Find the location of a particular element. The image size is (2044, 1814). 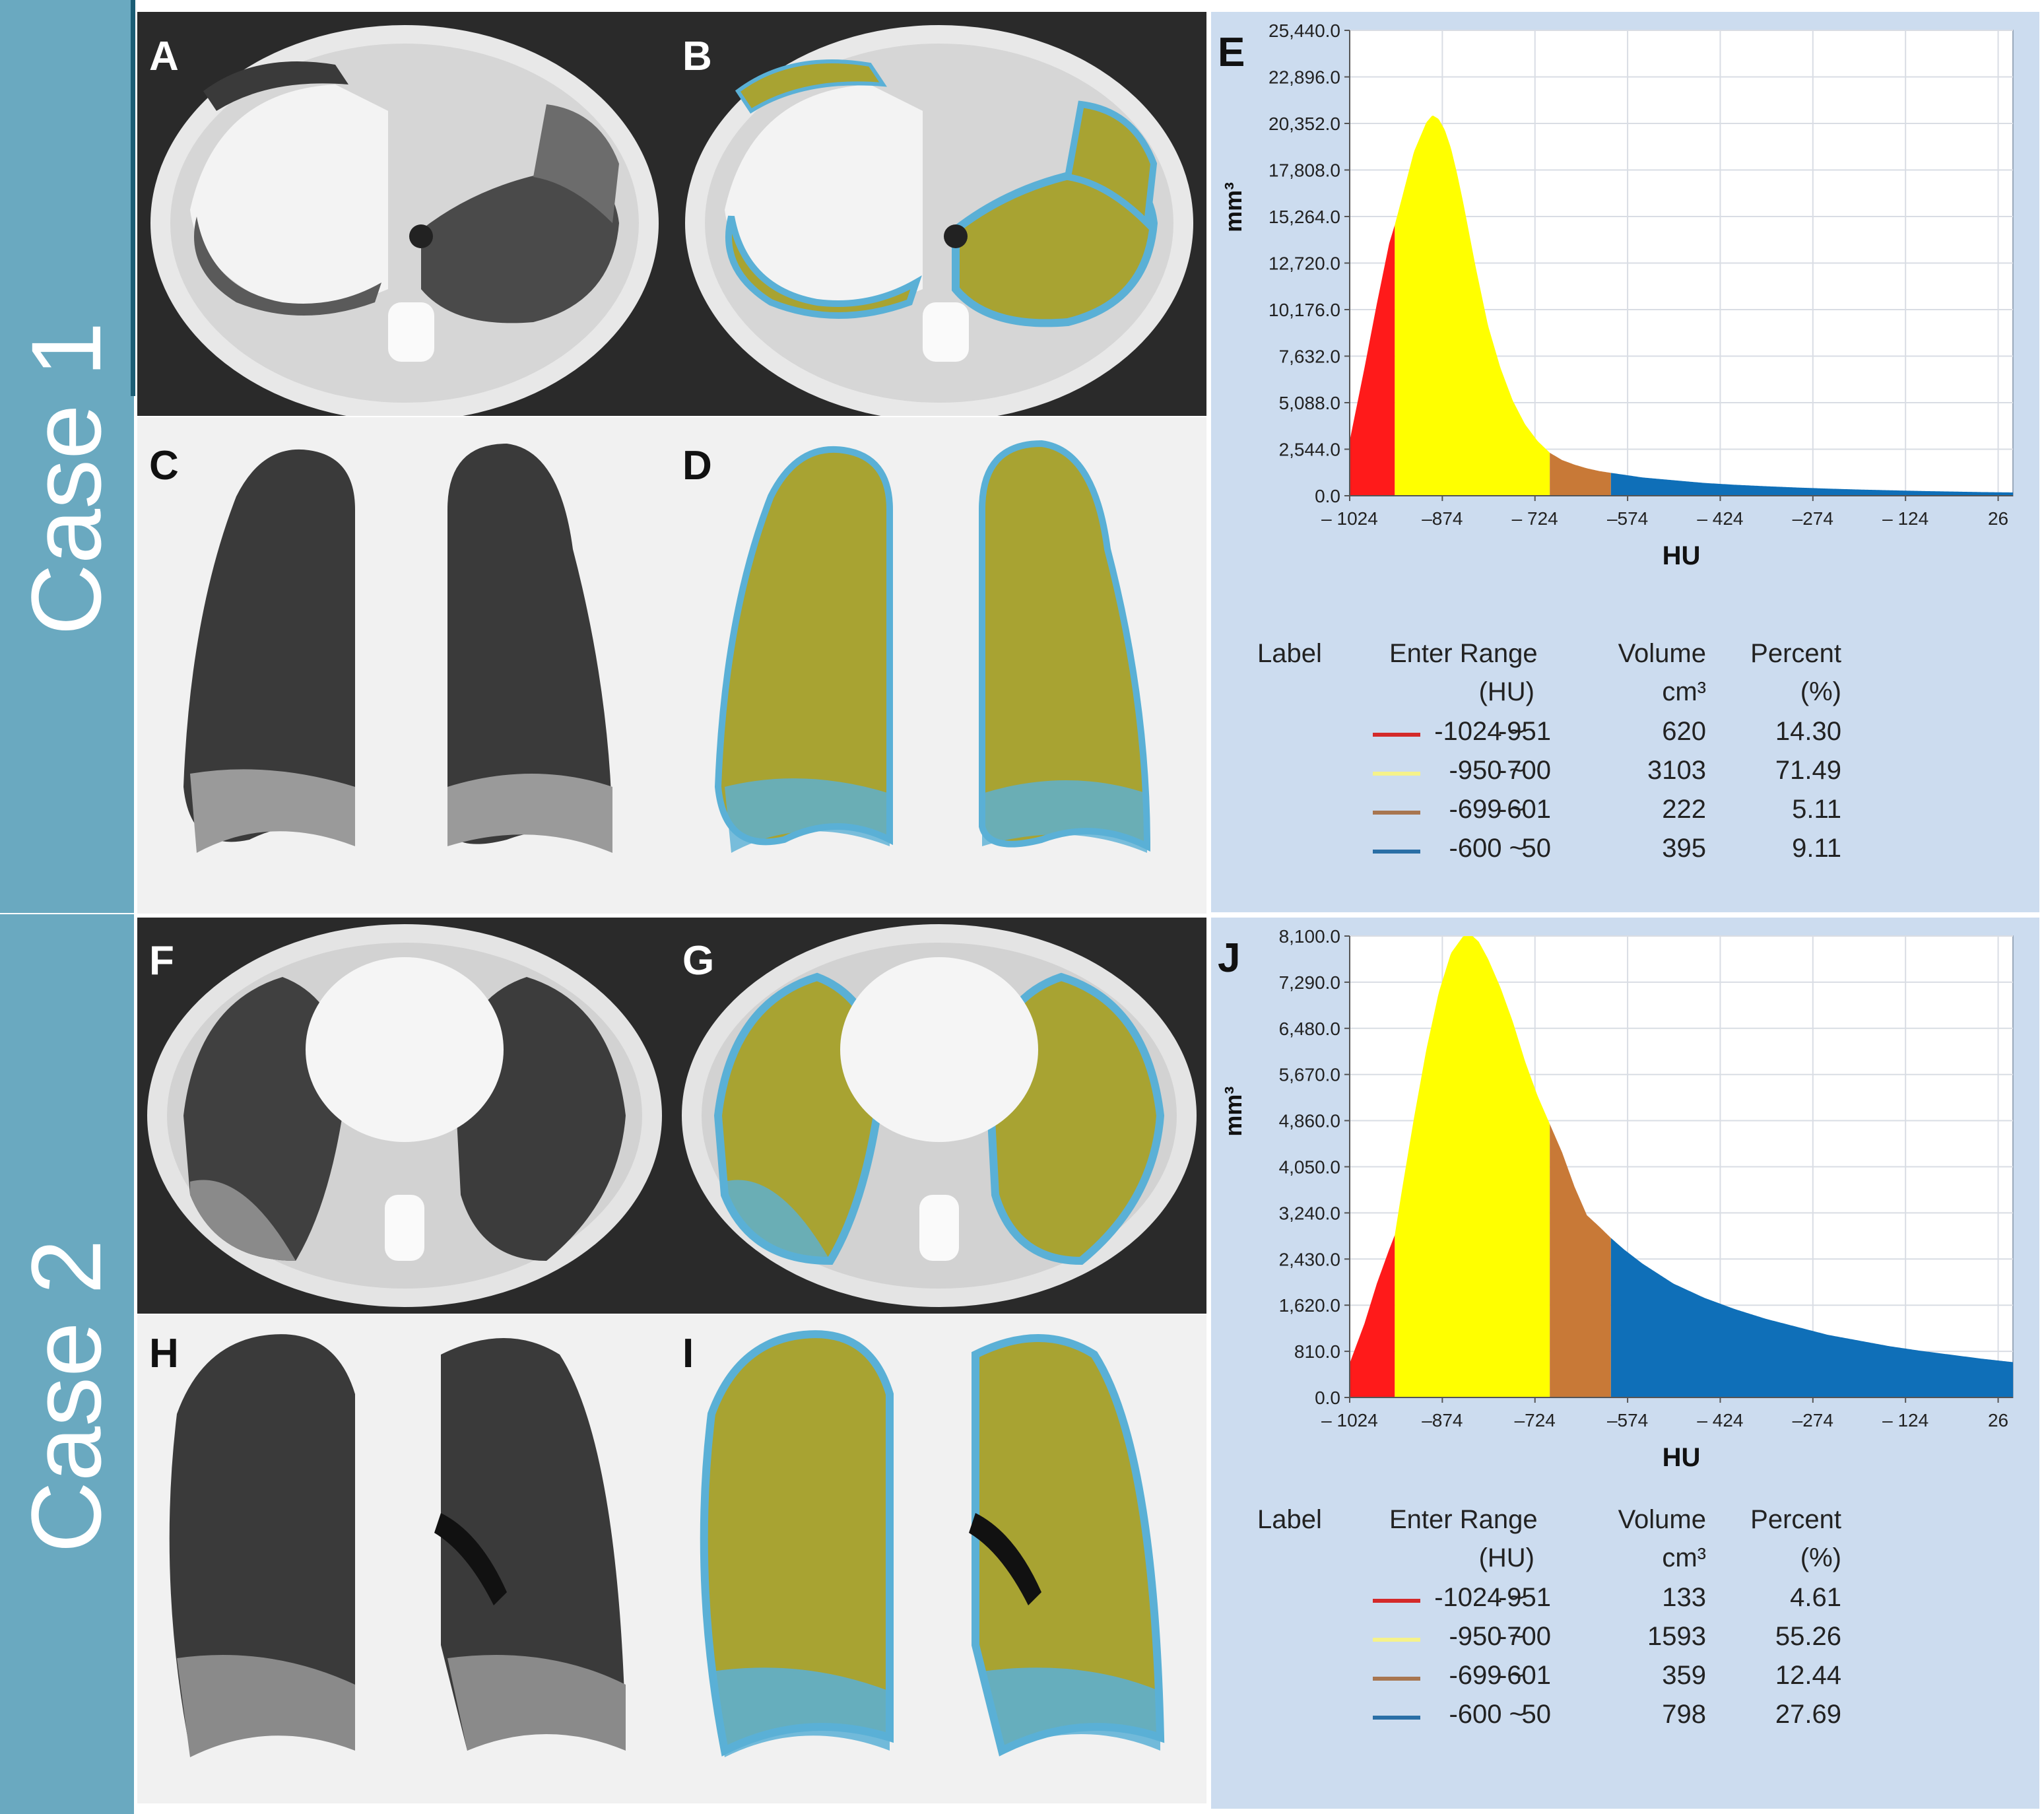

ct-axial-panel-a is located at coordinates (404, 214).